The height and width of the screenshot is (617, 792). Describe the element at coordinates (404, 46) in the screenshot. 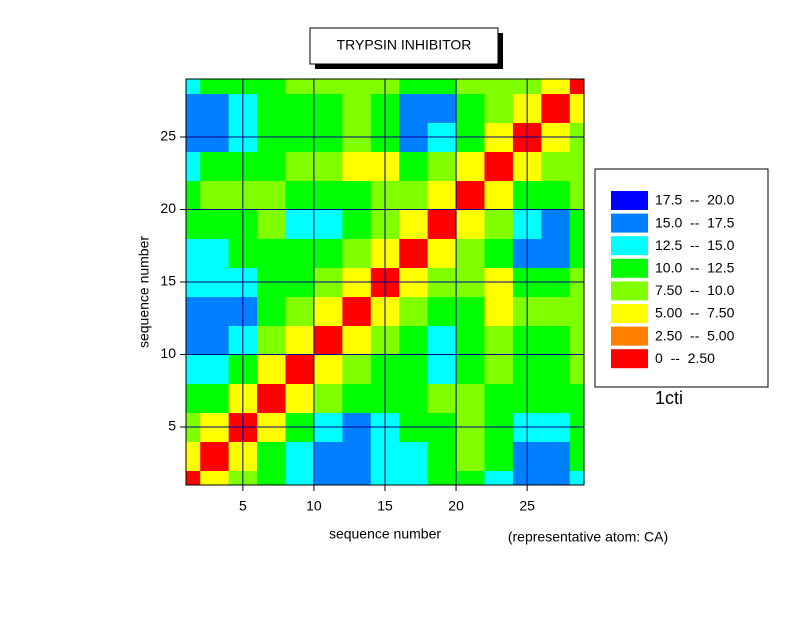

I see `title-box` at that location.